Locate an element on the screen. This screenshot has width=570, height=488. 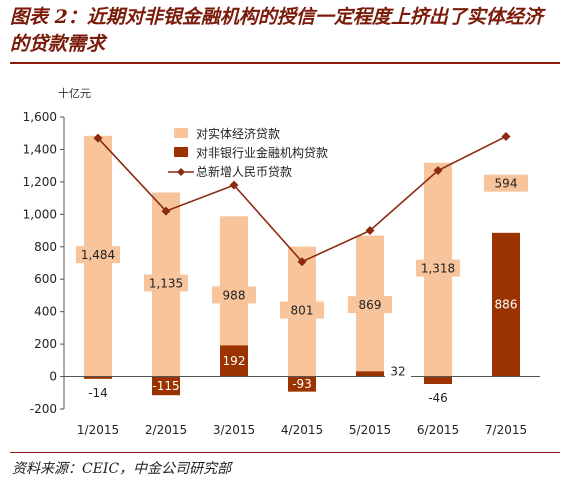
data-label-real-economy: 1,135 is located at coordinates (166, 283).